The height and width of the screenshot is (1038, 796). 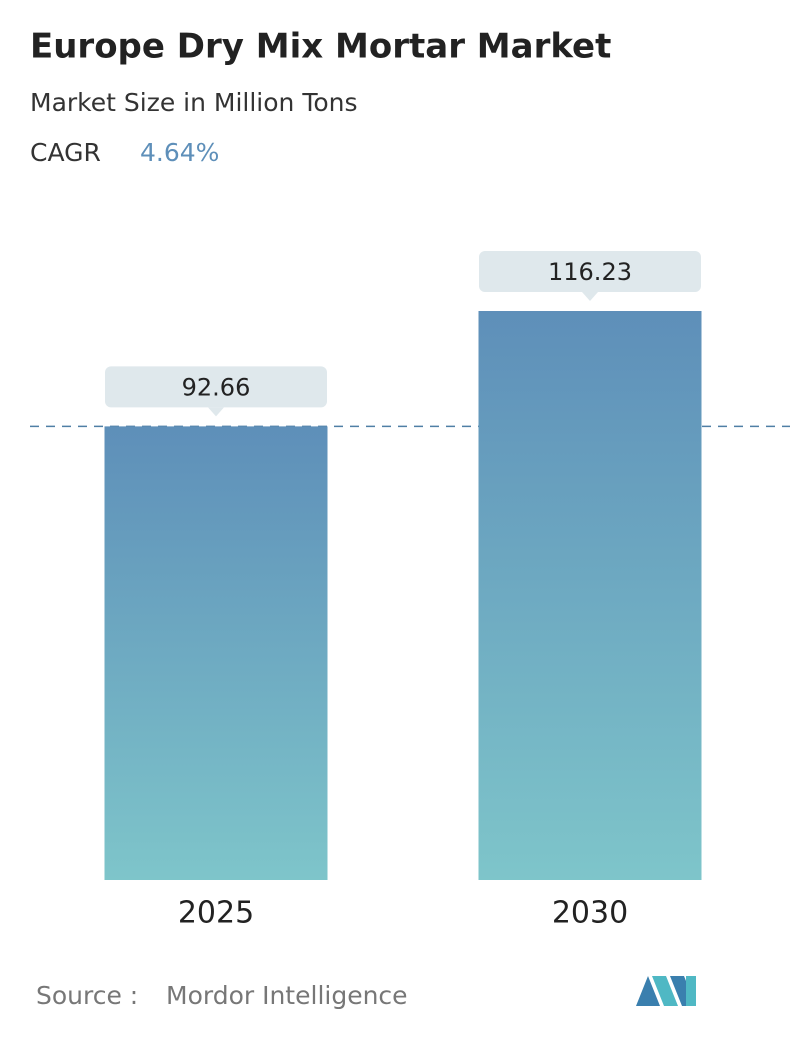 I want to click on source-label: Source :, so click(x=87, y=995).